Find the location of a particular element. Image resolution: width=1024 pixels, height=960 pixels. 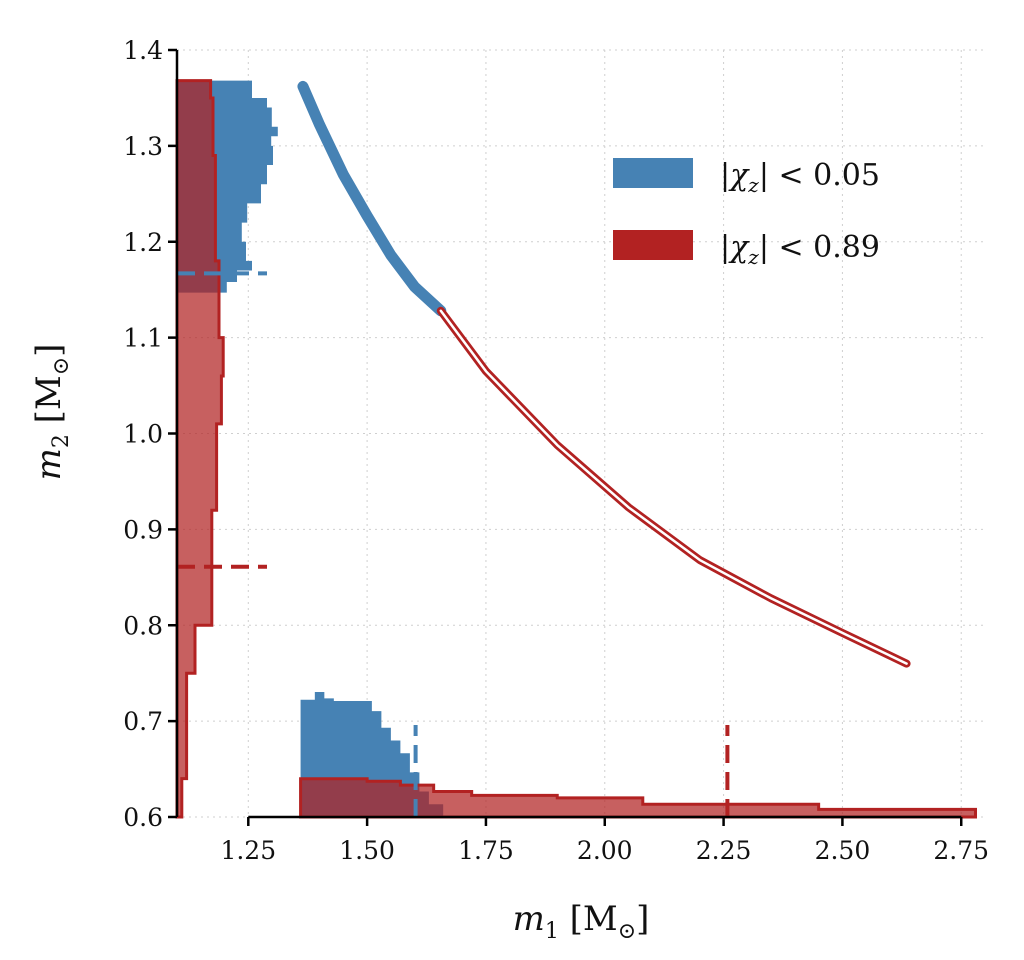

red-m1-histogram is located at coordinates (638, 798).